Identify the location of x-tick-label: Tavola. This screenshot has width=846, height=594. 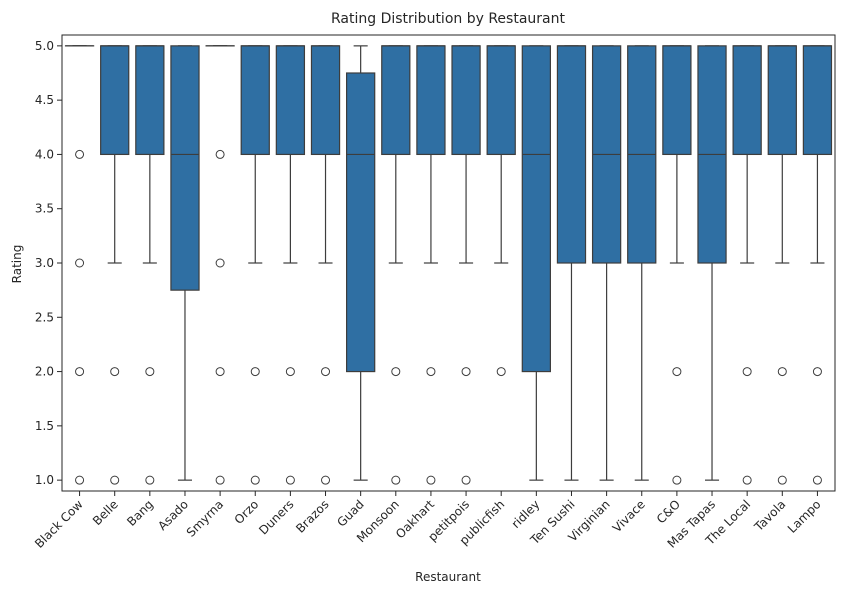
(769, 515).